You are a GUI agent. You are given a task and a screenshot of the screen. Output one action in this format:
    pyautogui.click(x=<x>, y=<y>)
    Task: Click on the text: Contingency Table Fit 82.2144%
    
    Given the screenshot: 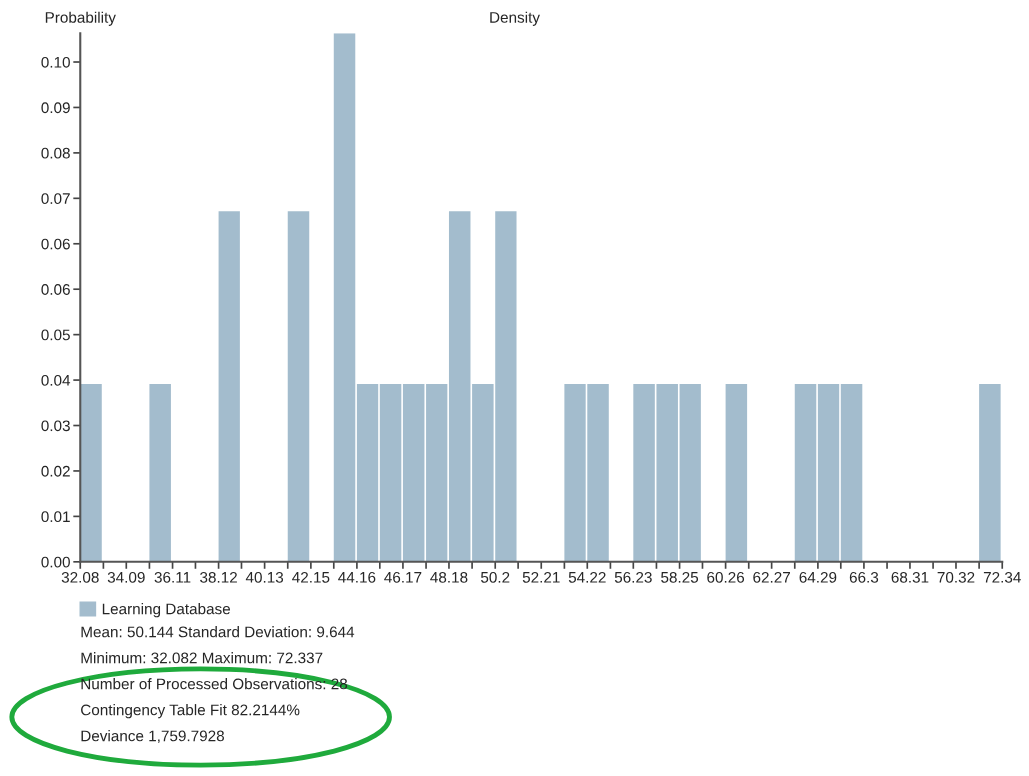 What is the action you would take?
    pyautogui.click(x=190, y=711)
    